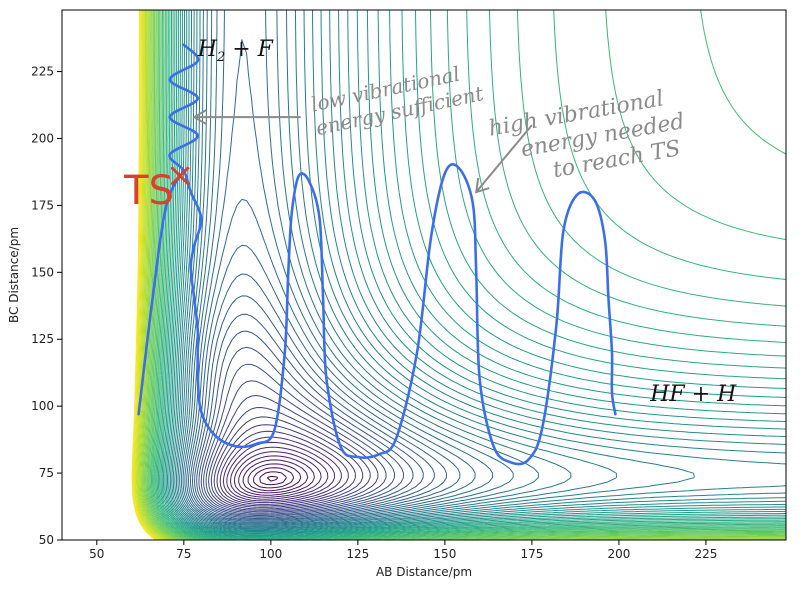  I want to click on annotation-h2-f-part: 2, so click(220, 57).